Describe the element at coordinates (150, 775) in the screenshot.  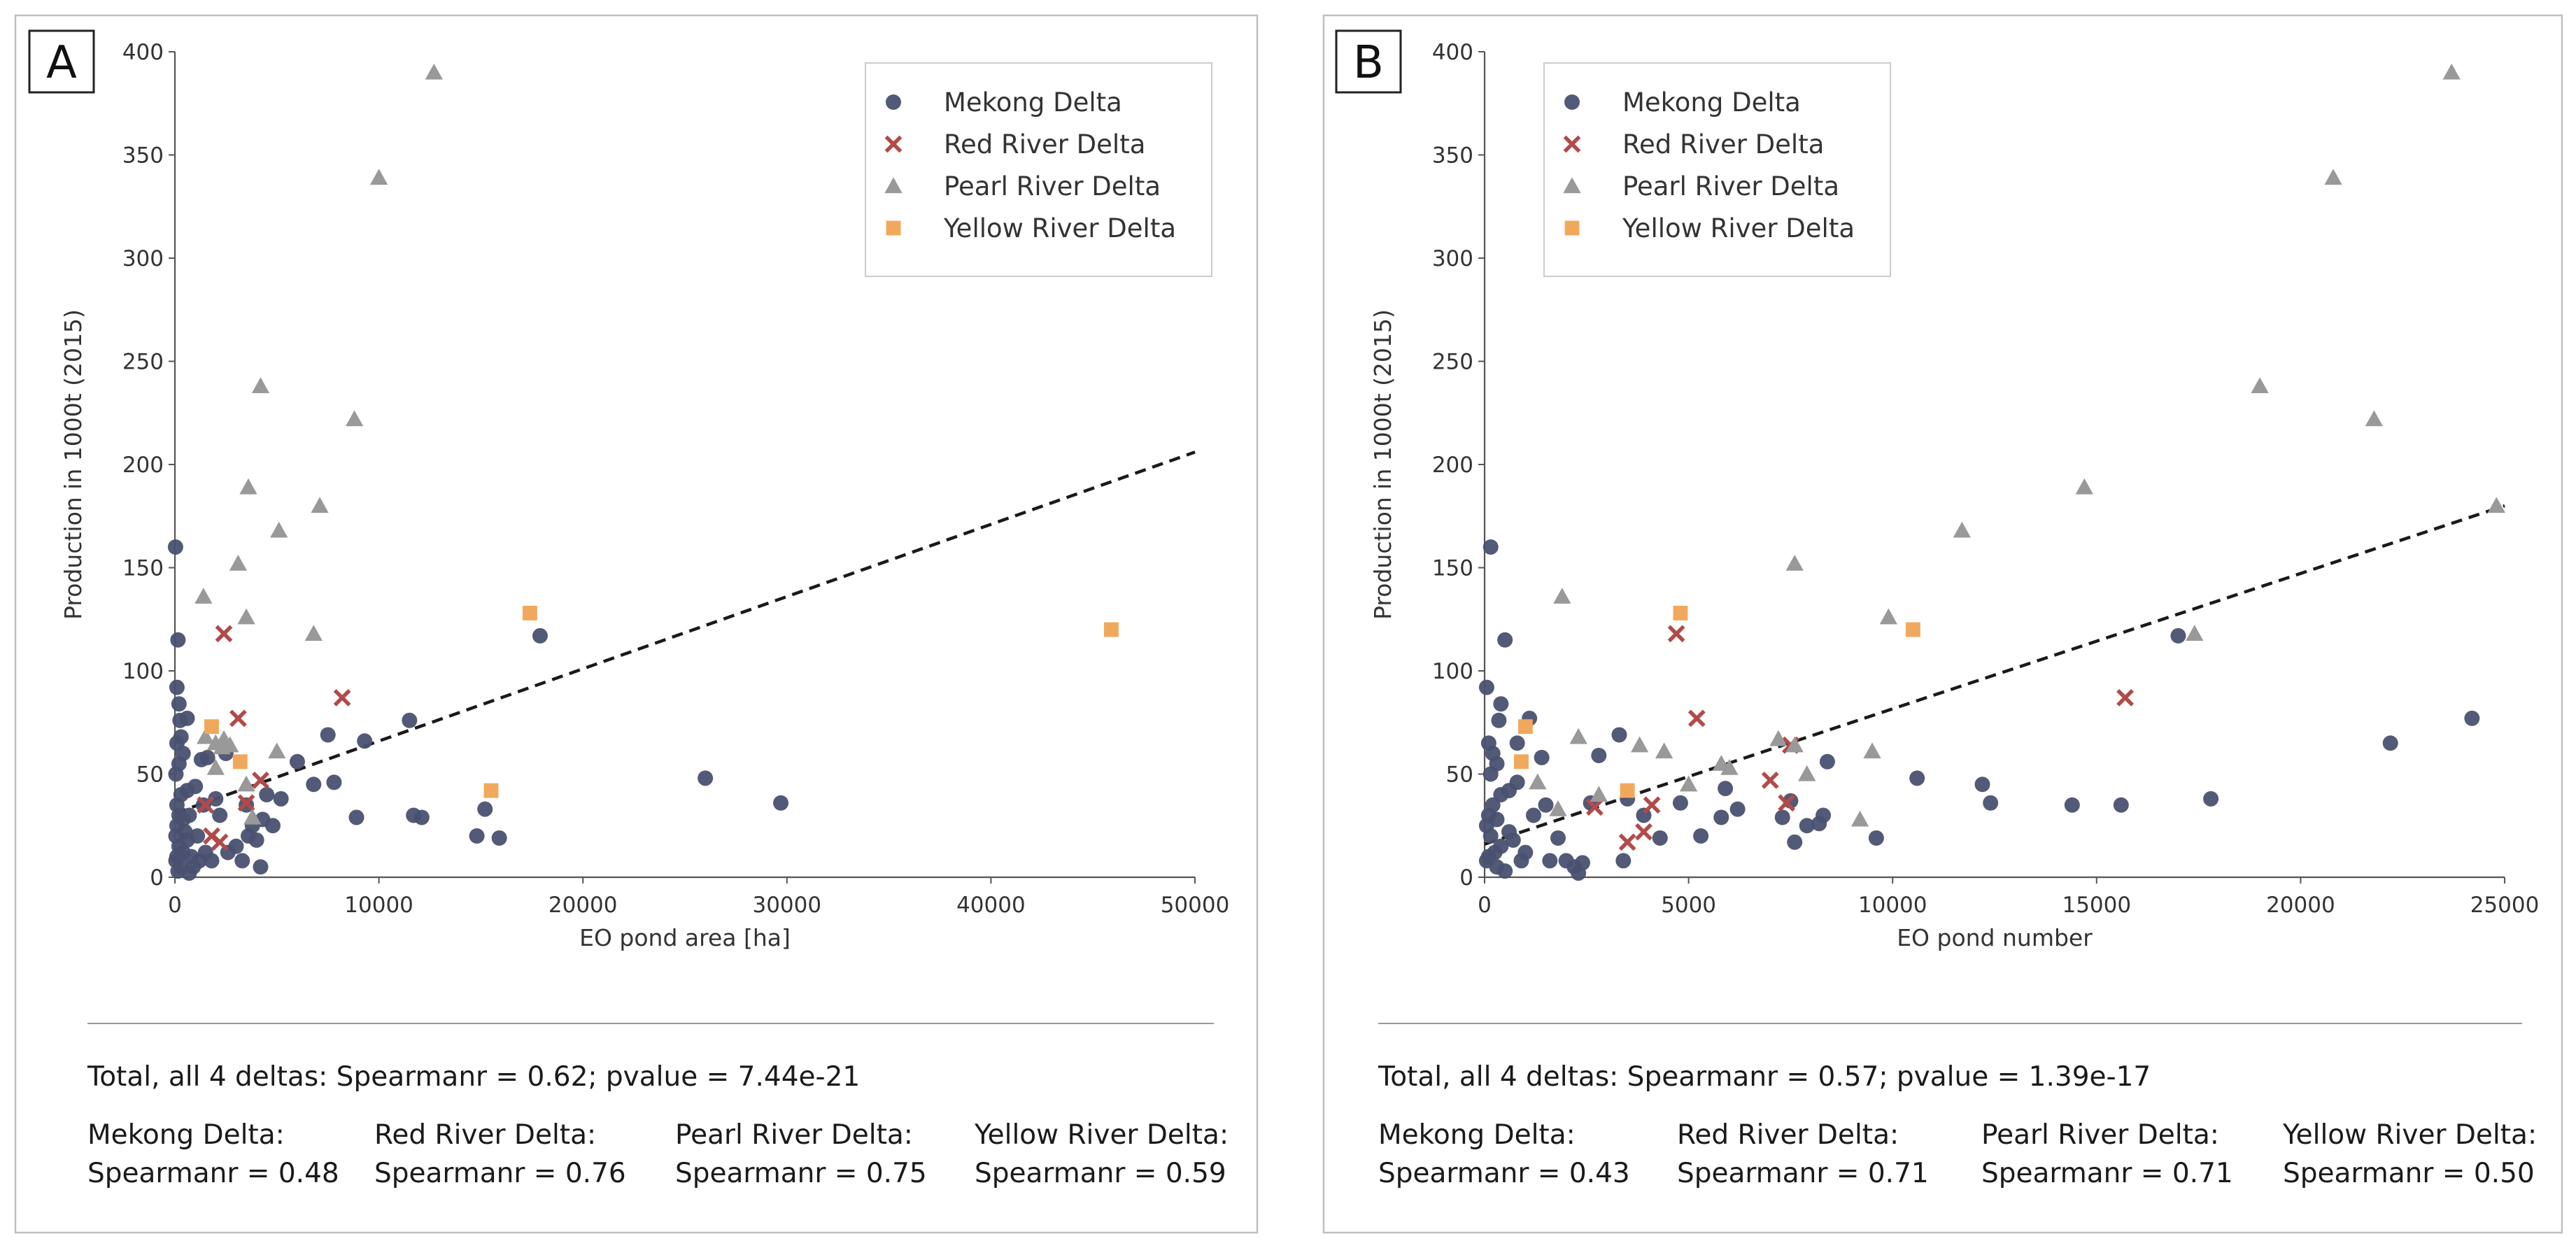
I see `y-tick-label: 50` at that location.